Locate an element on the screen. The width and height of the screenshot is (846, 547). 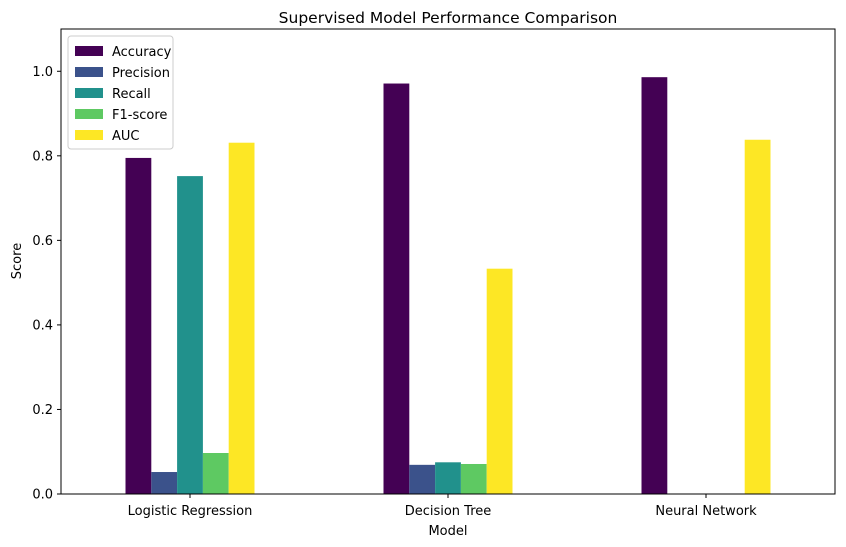
y-tick-label: 0.0 is located at coordinates (42, 495).